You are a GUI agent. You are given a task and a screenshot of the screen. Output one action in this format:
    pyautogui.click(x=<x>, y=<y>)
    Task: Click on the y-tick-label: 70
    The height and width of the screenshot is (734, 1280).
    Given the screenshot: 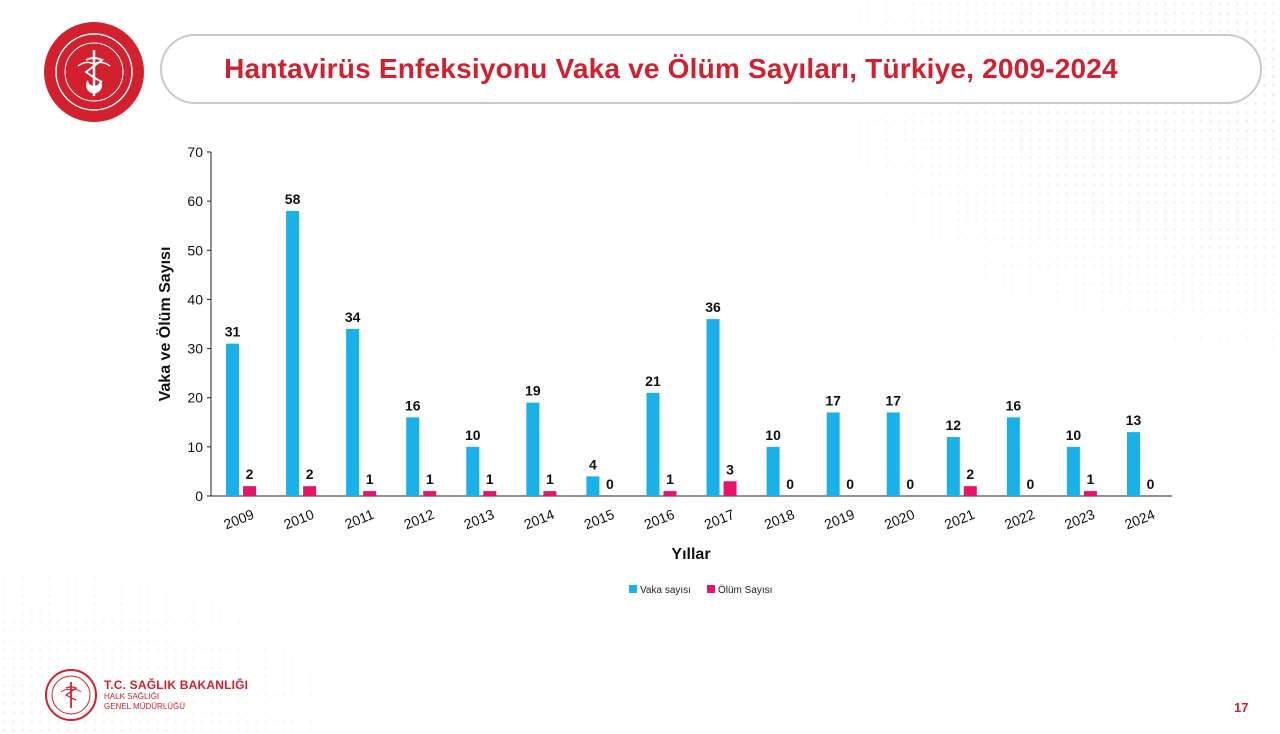 What is the action you would take?
    pyautogui.click(x=195, y=152)
    